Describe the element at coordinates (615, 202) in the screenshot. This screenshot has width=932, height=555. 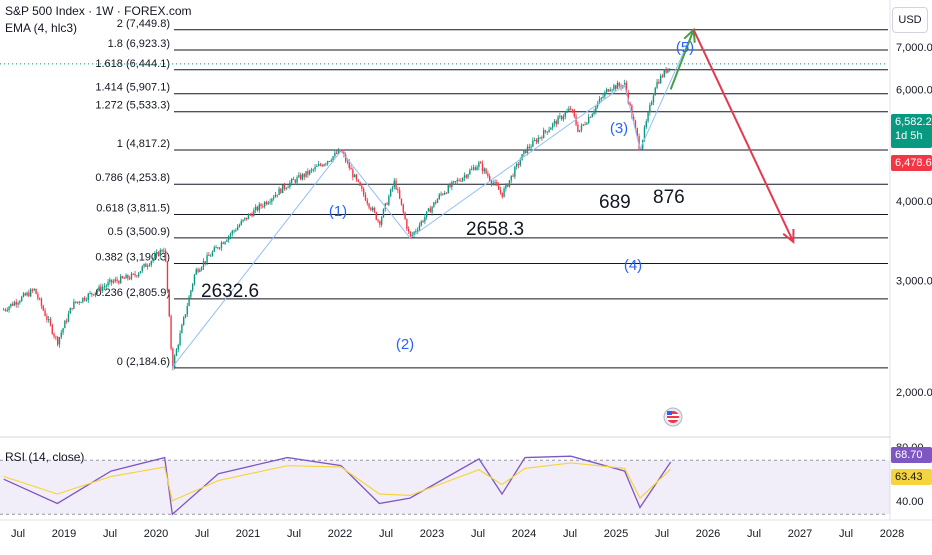
I see `note-689: 689` at that location.